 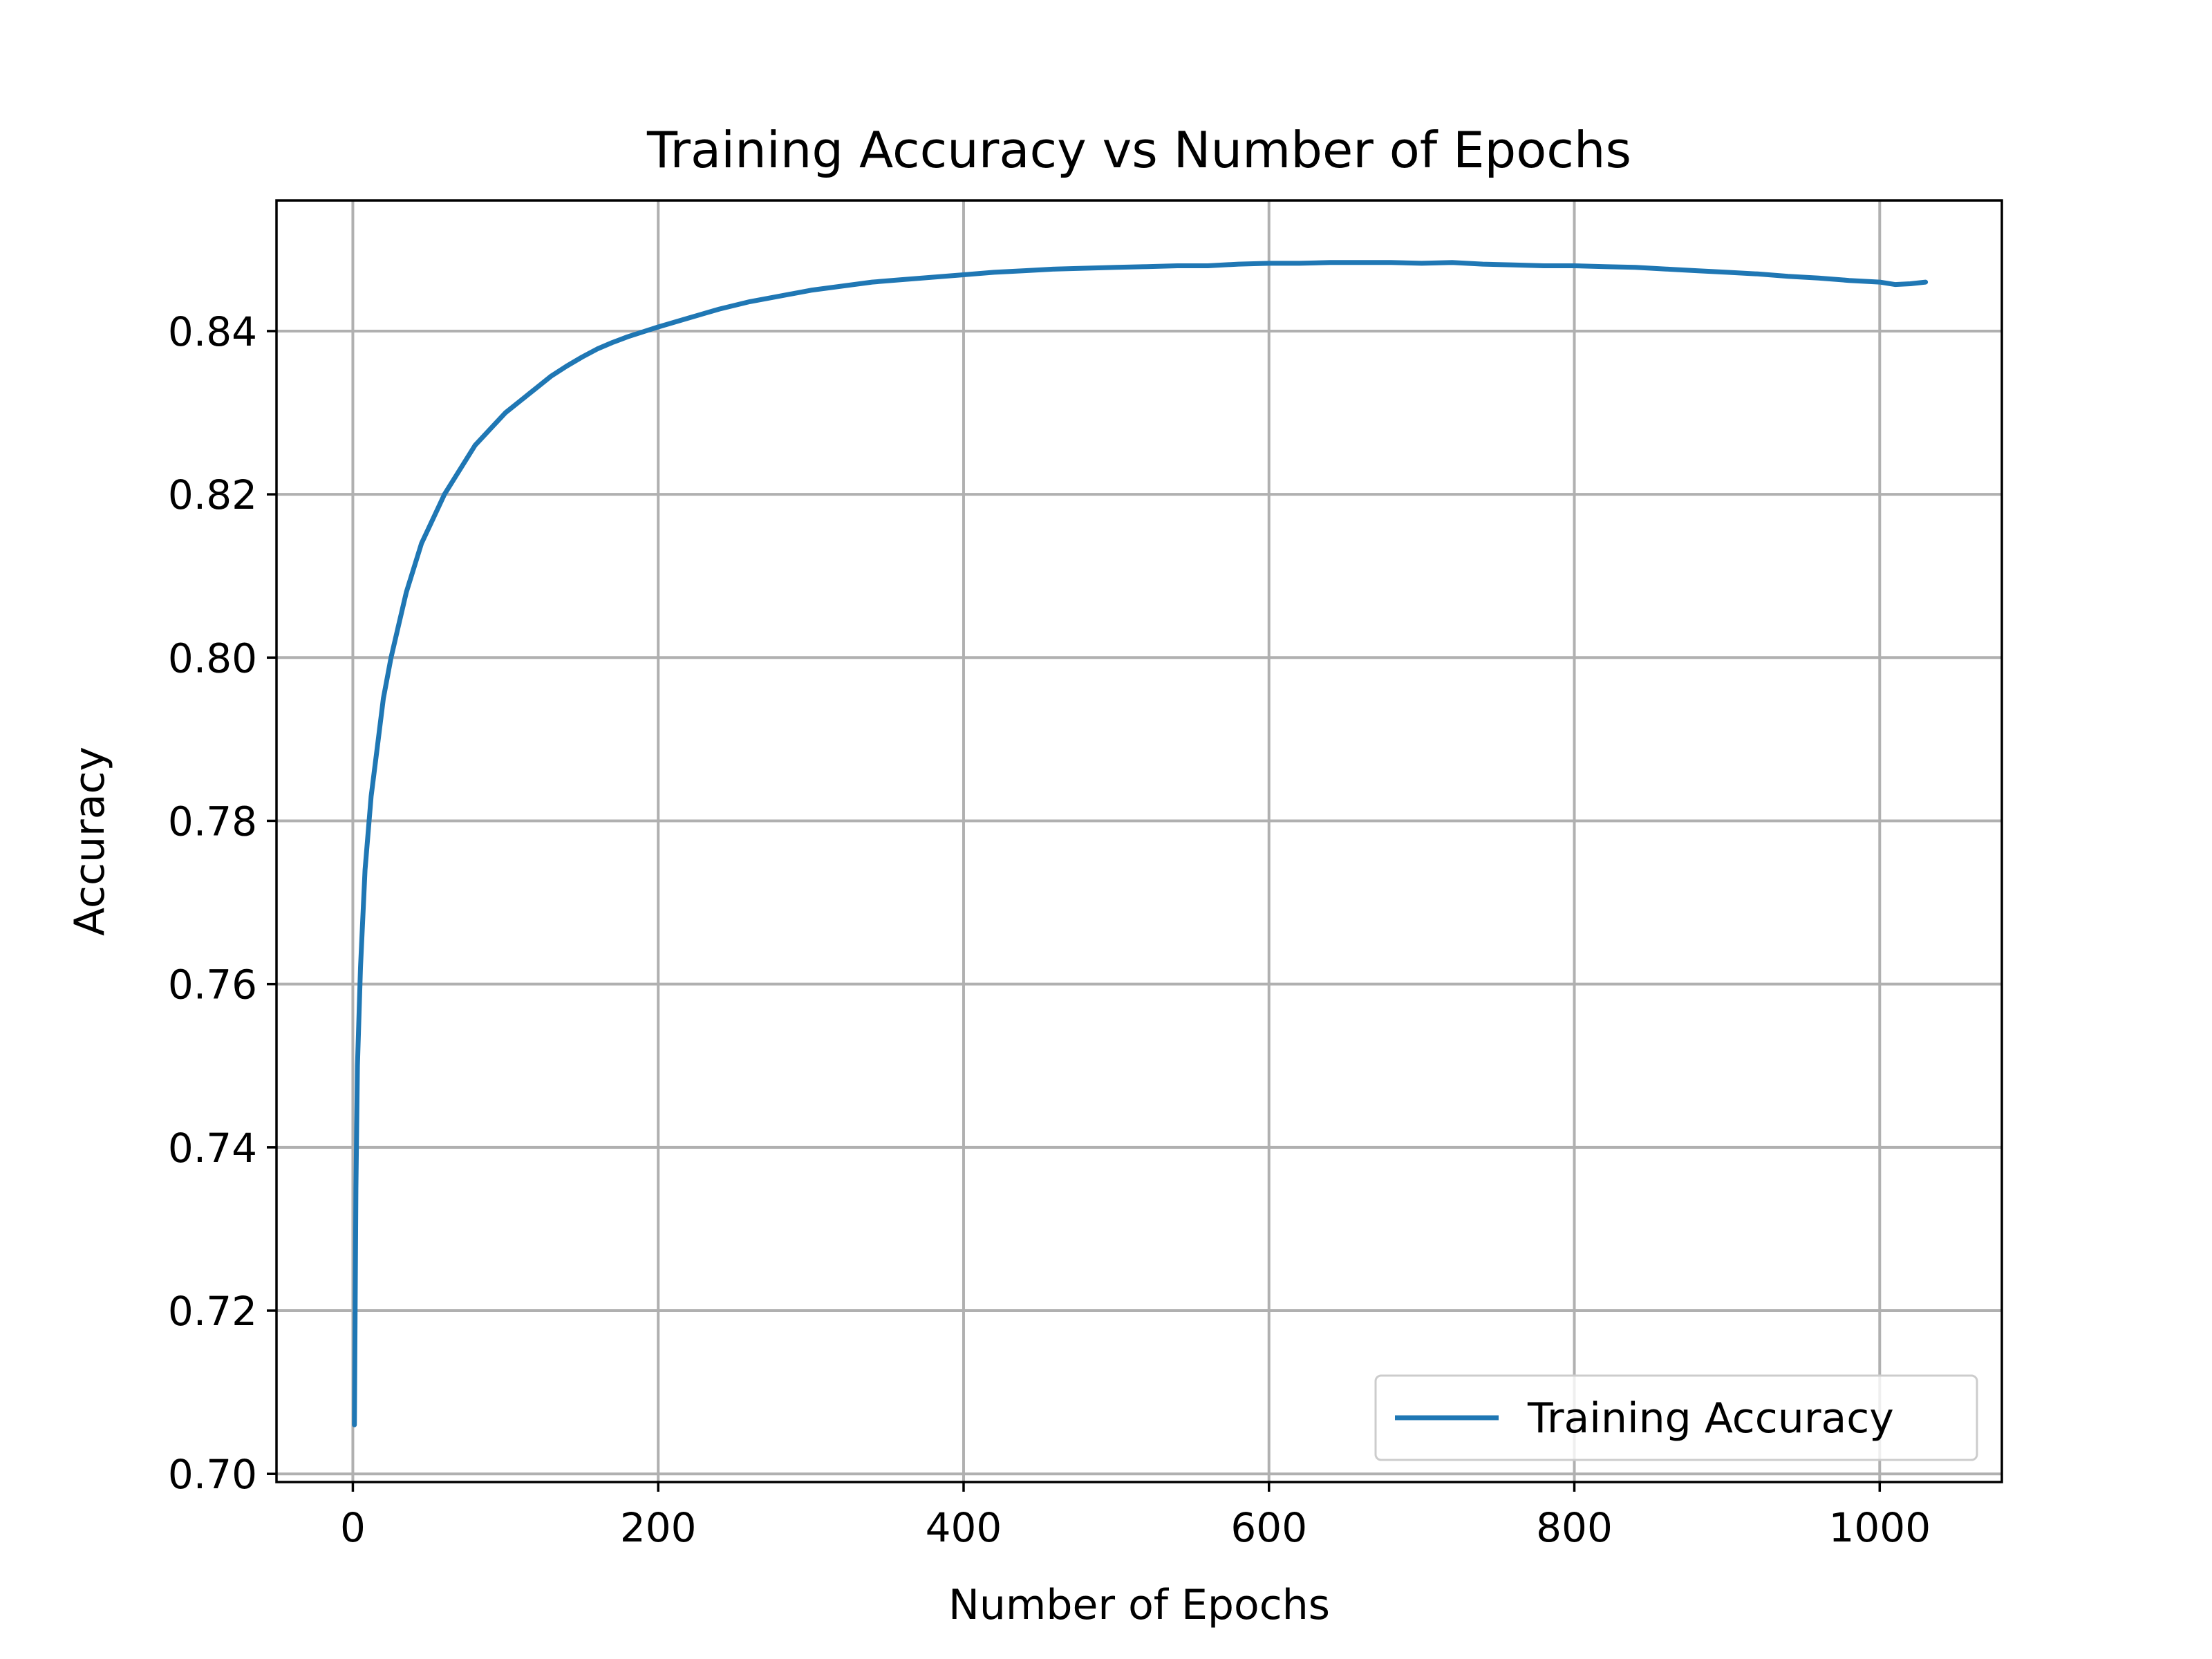 I want to click on y-tick-label: 0.78, so click(x=212, y=821).